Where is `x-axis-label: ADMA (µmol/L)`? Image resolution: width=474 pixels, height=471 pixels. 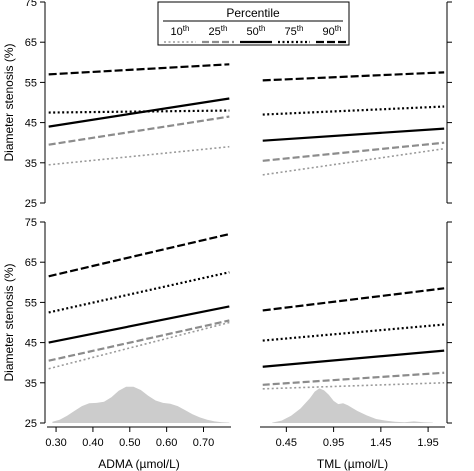
x-axis-label: ADMA (µmol/L) is located at coordinates (139, 464).